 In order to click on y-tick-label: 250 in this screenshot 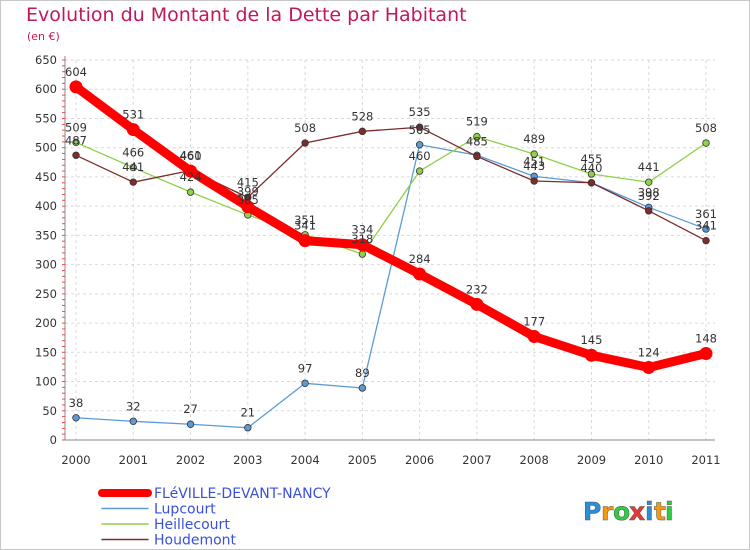, I will do `click(46, 294)`.